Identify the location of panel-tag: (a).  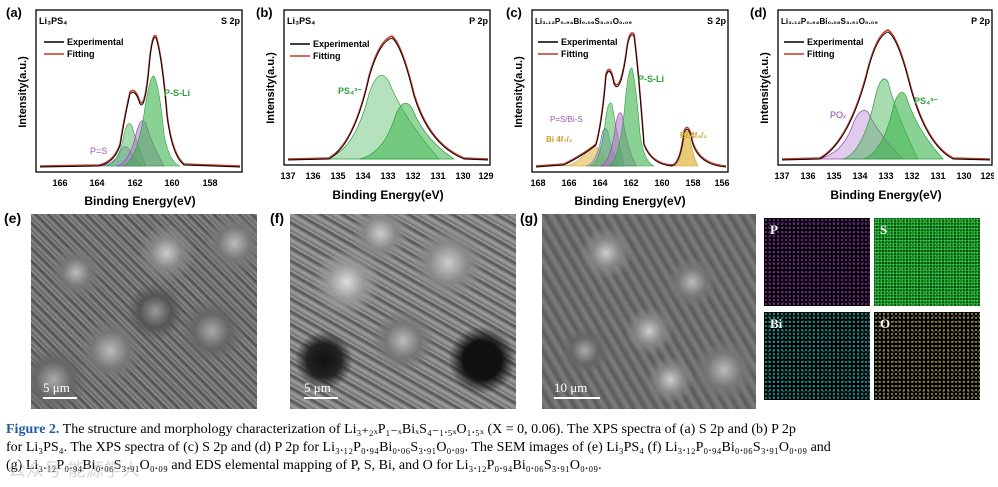
(14, 12).